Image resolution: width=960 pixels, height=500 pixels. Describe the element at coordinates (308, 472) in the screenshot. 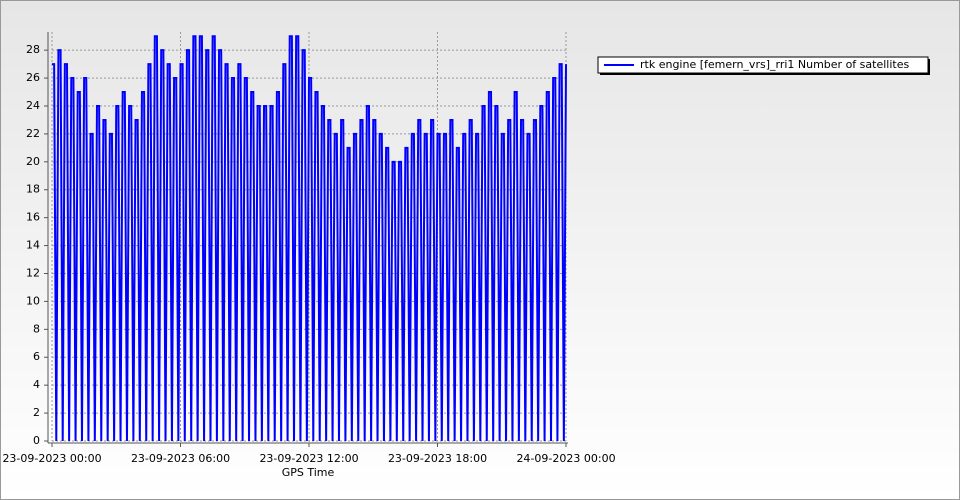

I see `x-axis-label: GPS Time` at that location.